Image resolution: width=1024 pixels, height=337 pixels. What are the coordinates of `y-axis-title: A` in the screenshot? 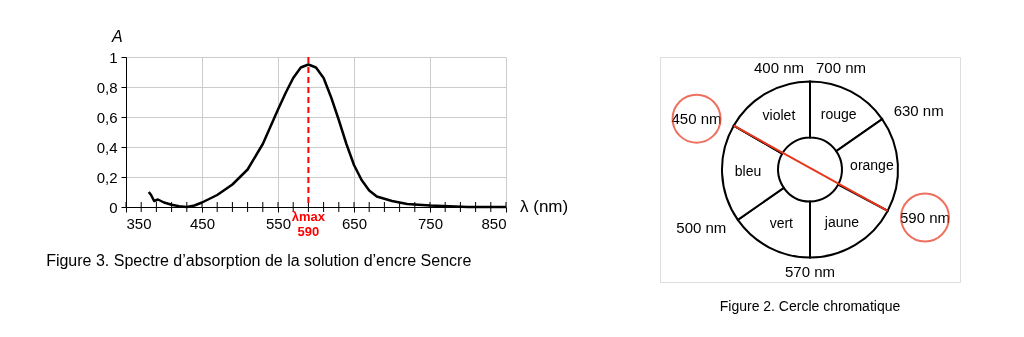 It's located at (117, 36).